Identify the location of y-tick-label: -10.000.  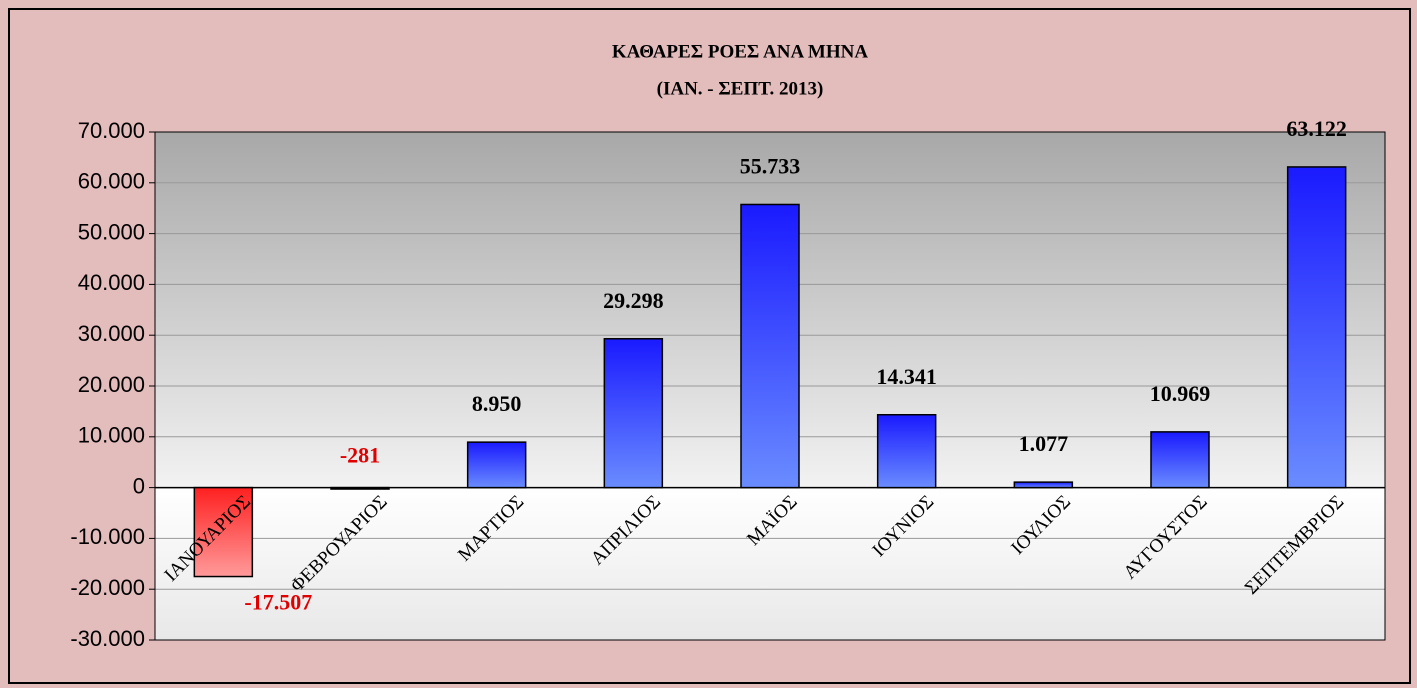
(107, 536).